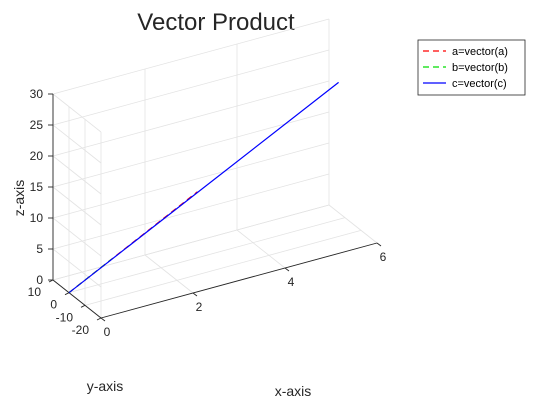 The image size is (560, 420). I want to click on legend-label: b=vector(b), so click(480, 68).